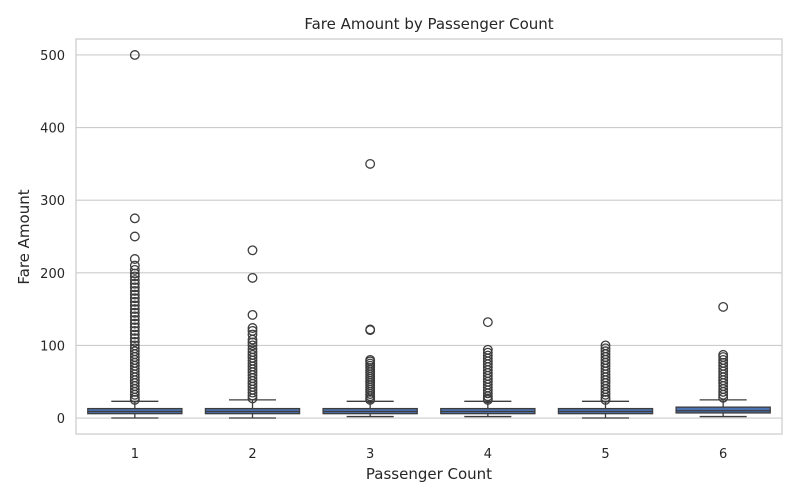 This screenshot has width=800, height=500. I want to click on y-tick-label: 200, so click(52, 274).